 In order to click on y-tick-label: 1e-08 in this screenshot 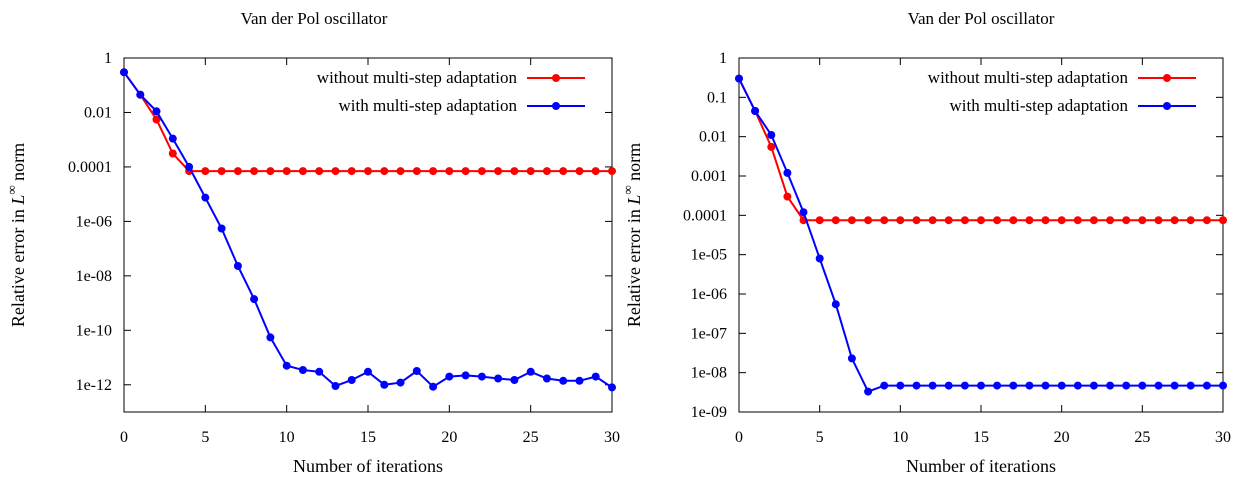, I will do `click(94, 276)`.